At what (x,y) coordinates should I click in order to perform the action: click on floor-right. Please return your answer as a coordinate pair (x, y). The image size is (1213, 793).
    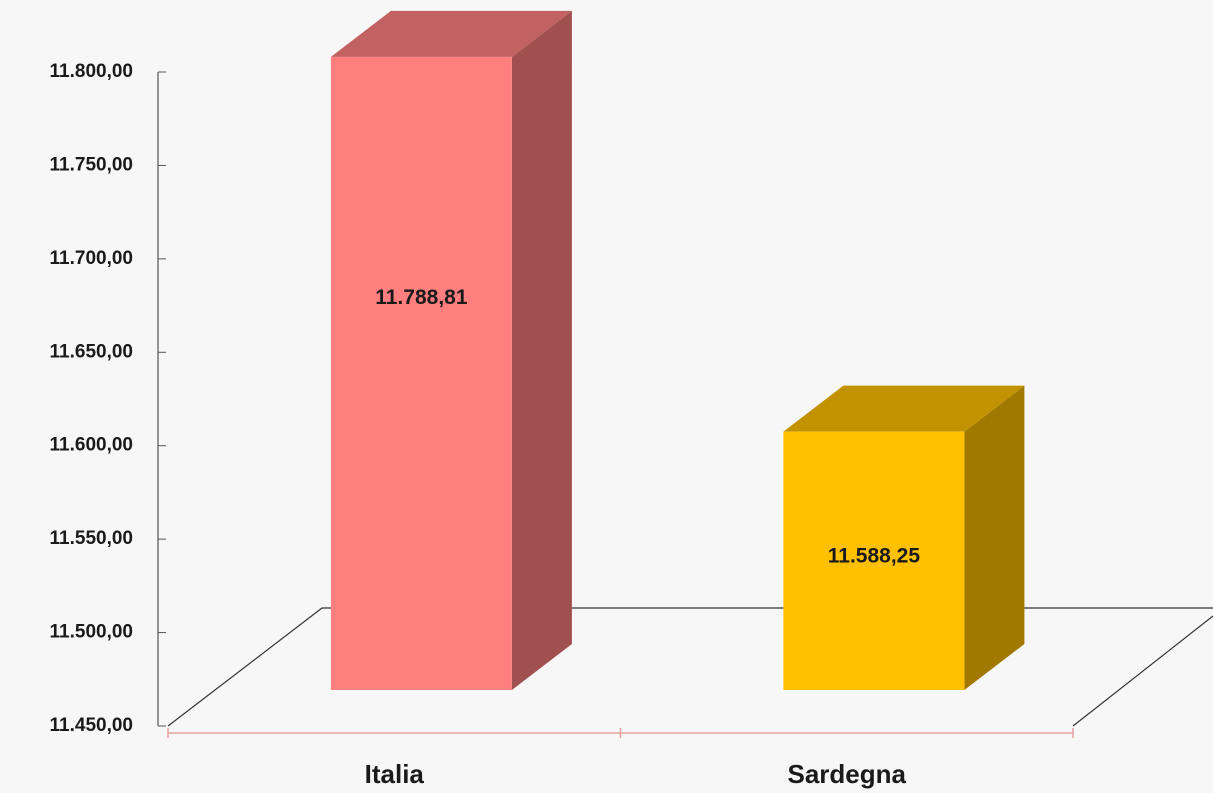
    Looking at the image, I should click on (1142, 671).